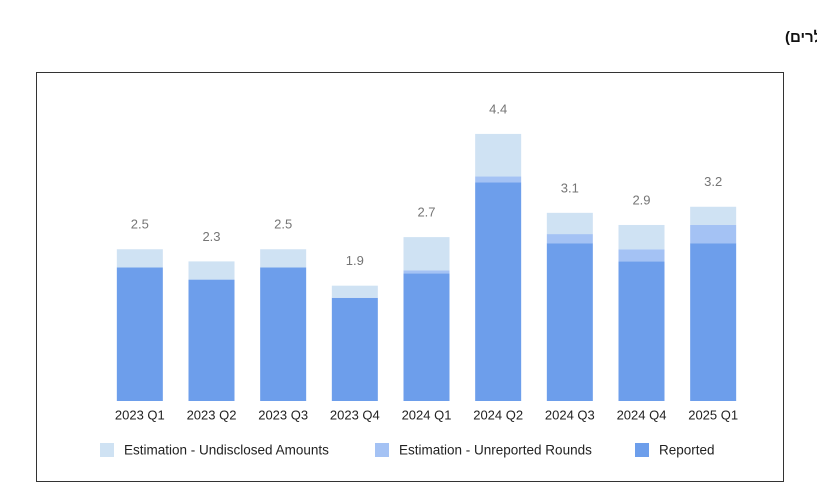 This screenshot has width=817, height=496. I want to click on x-tick-label: 2024 Q2, so click(498, 414).